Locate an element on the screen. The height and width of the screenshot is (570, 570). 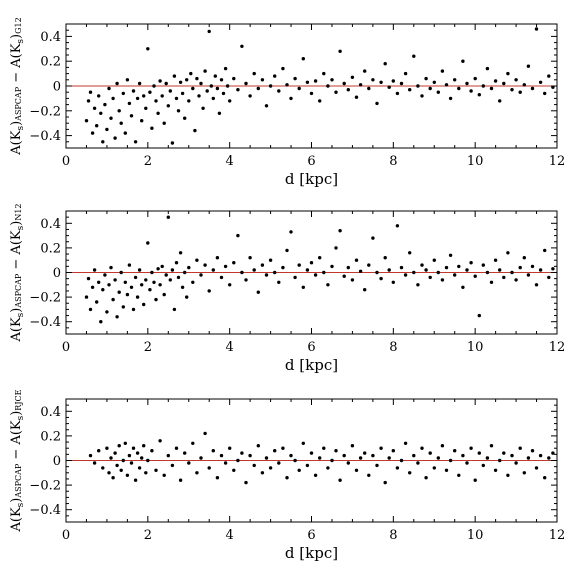
y-tick-label: 0.2 is located at coordinates (50, 436).